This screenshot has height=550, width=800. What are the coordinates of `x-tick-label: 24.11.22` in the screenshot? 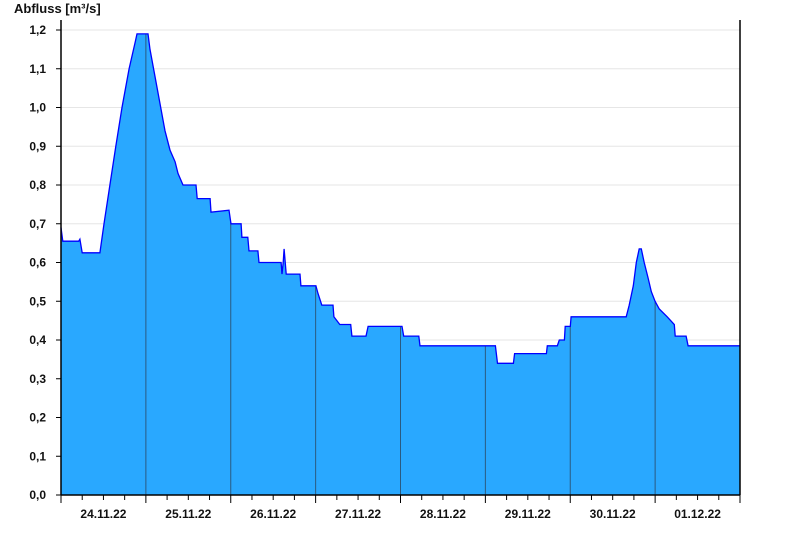 It's located at (103, 514).